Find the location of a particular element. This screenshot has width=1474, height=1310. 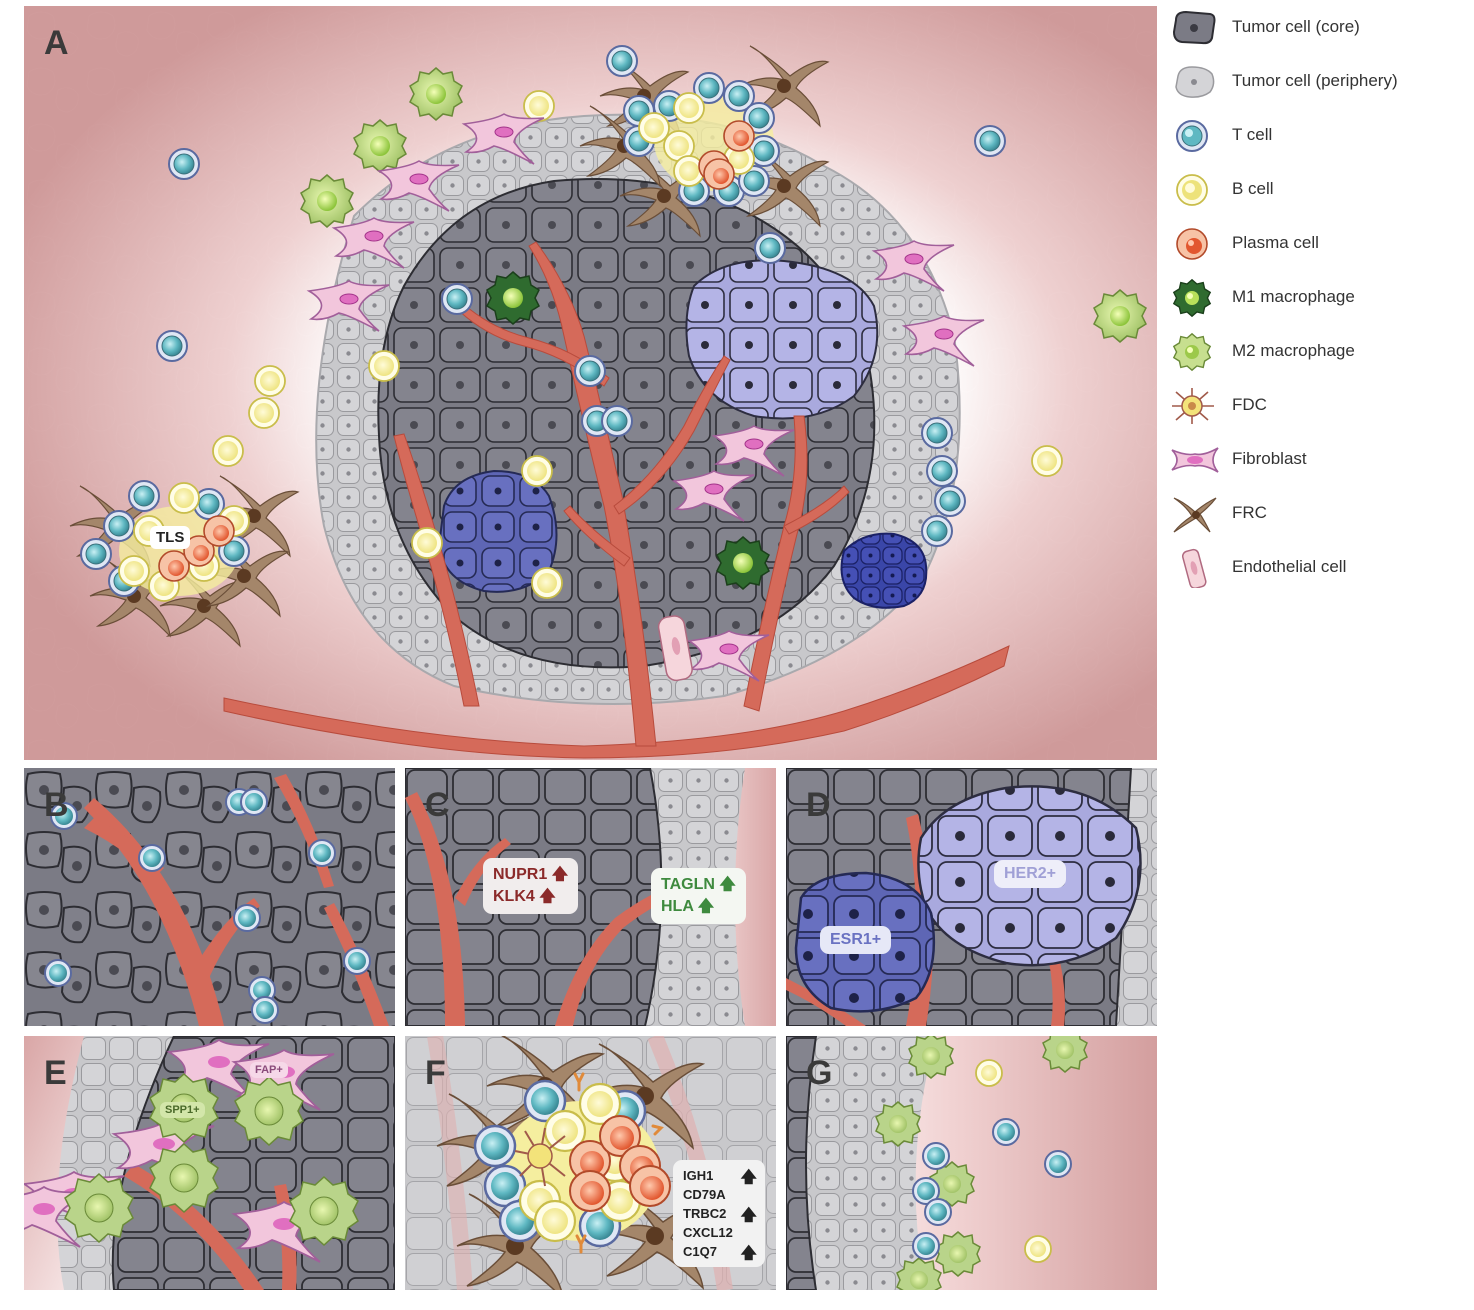

fap-fibroblast-label: FAP+ is located at coordinates (269, 1070).